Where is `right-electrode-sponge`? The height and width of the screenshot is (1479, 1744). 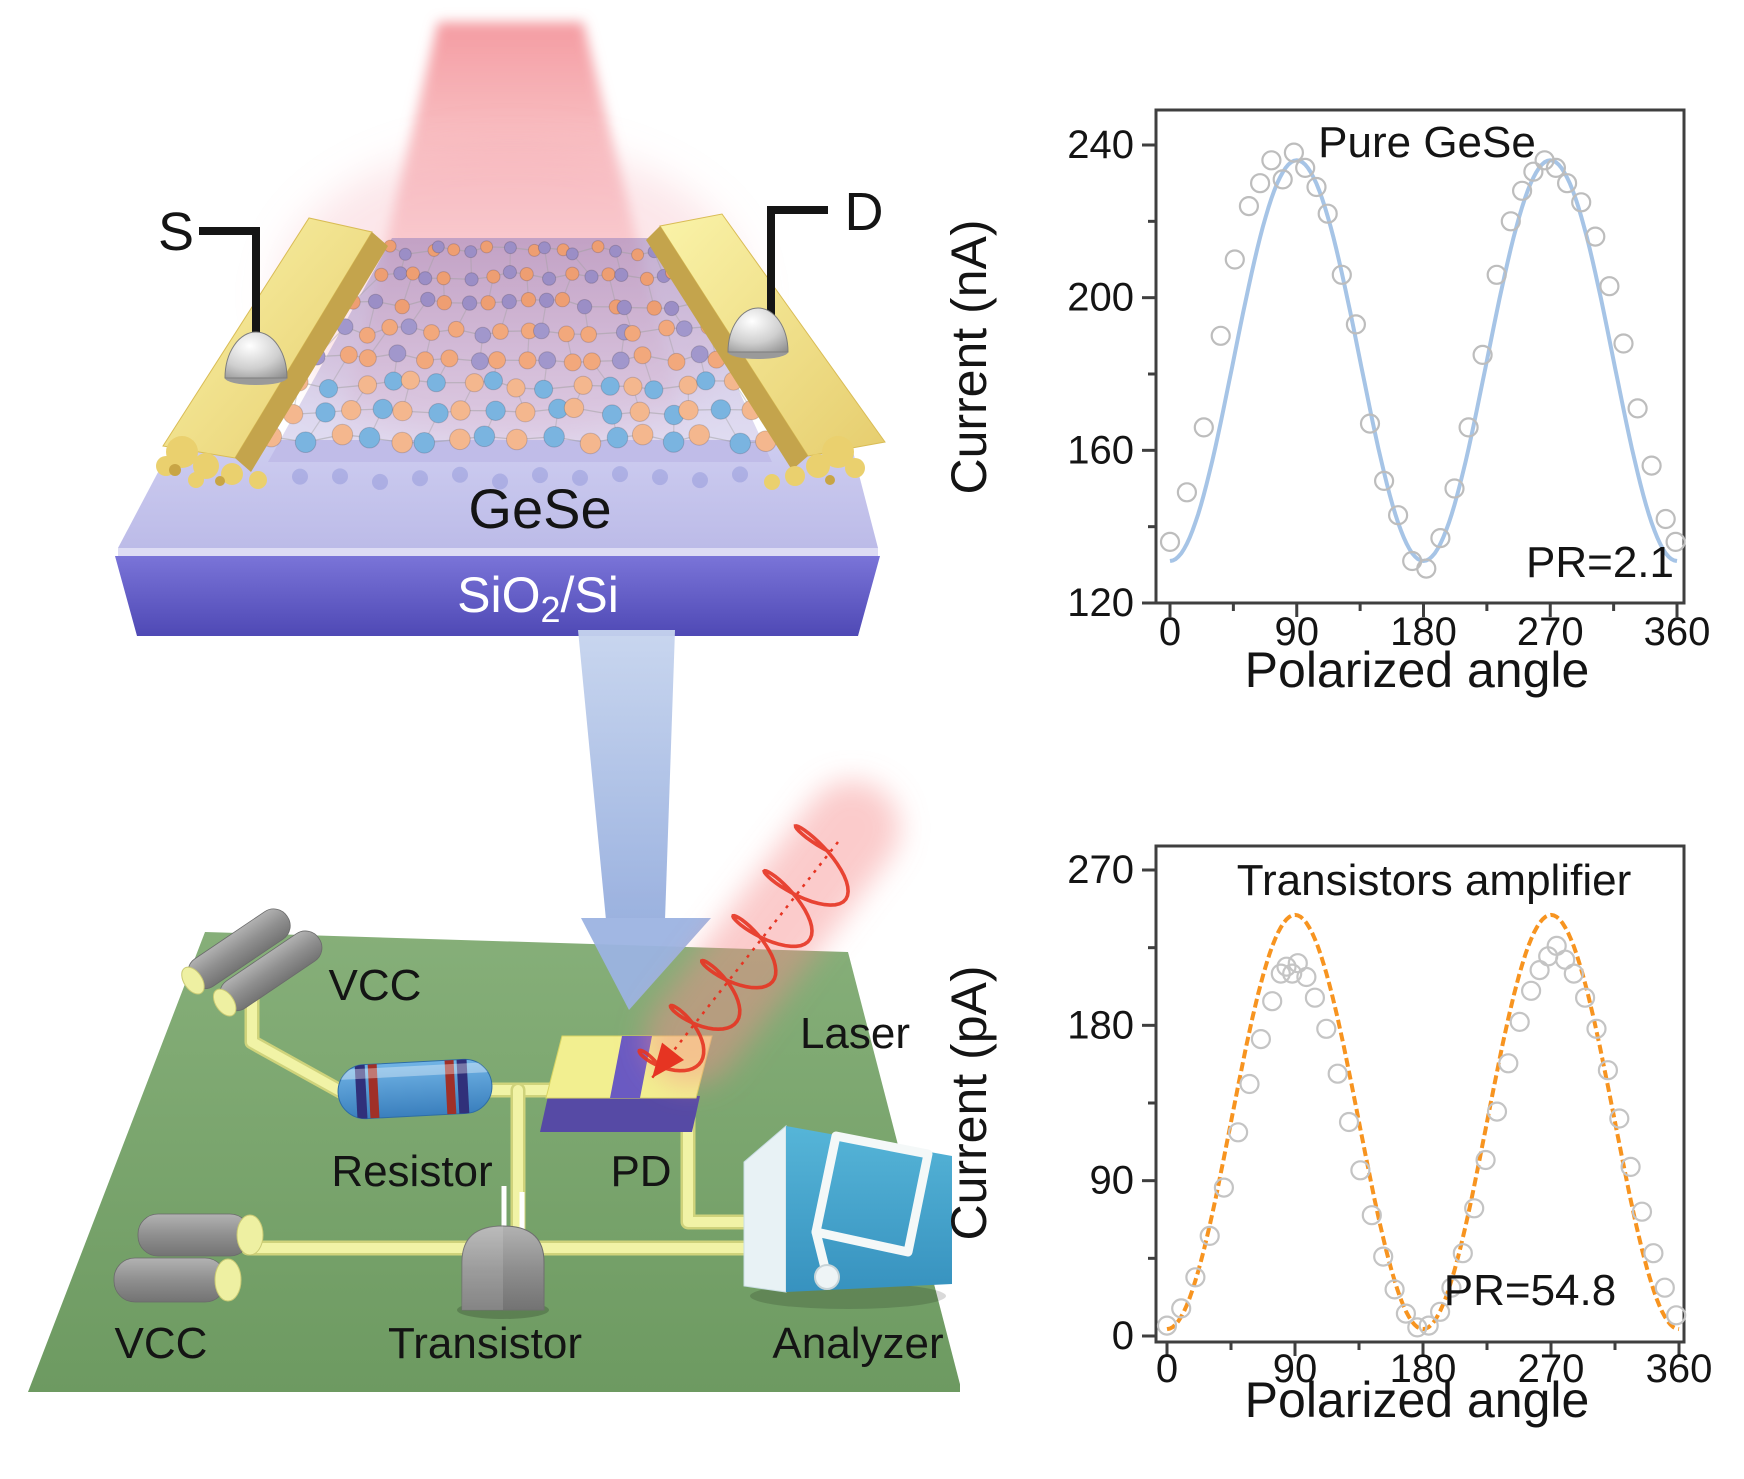 right-electrode-sponge is located at coordinates (814, 463).